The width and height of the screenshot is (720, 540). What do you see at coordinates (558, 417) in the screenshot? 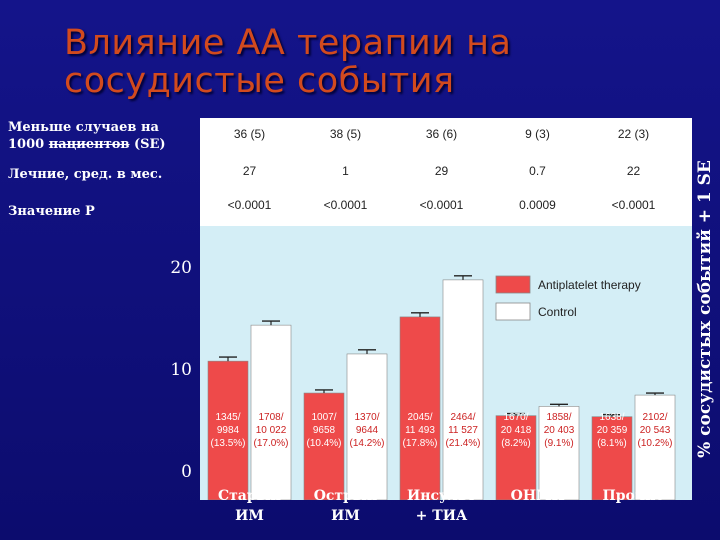
I see `control-bar-label: 1858/` at bounding box center [558, 417].